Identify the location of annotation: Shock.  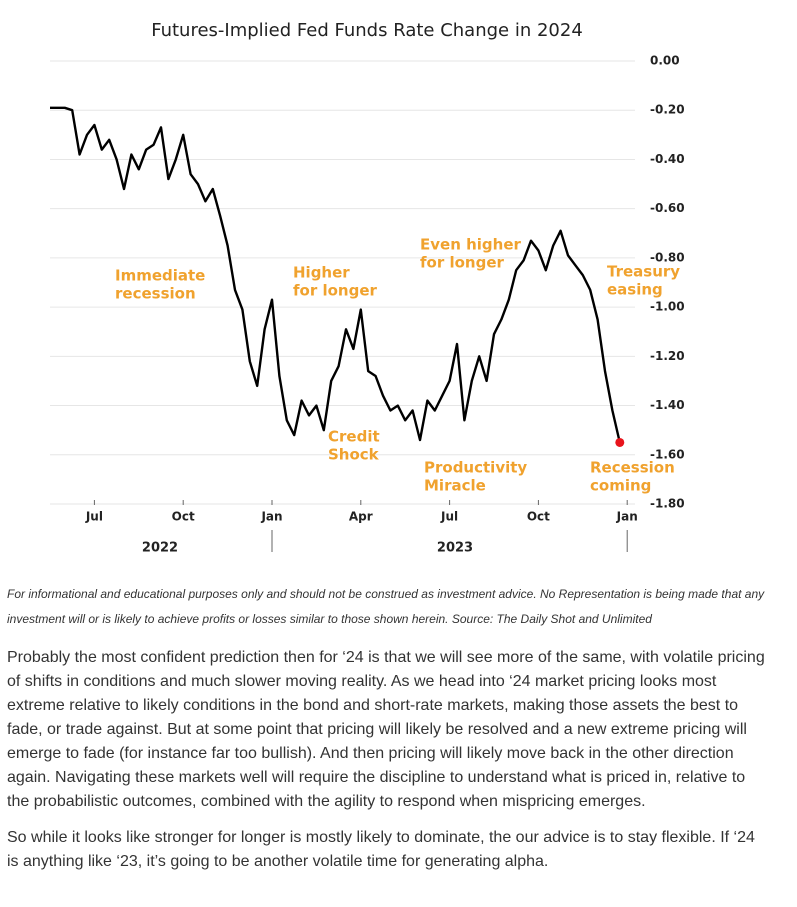
(354, 455).